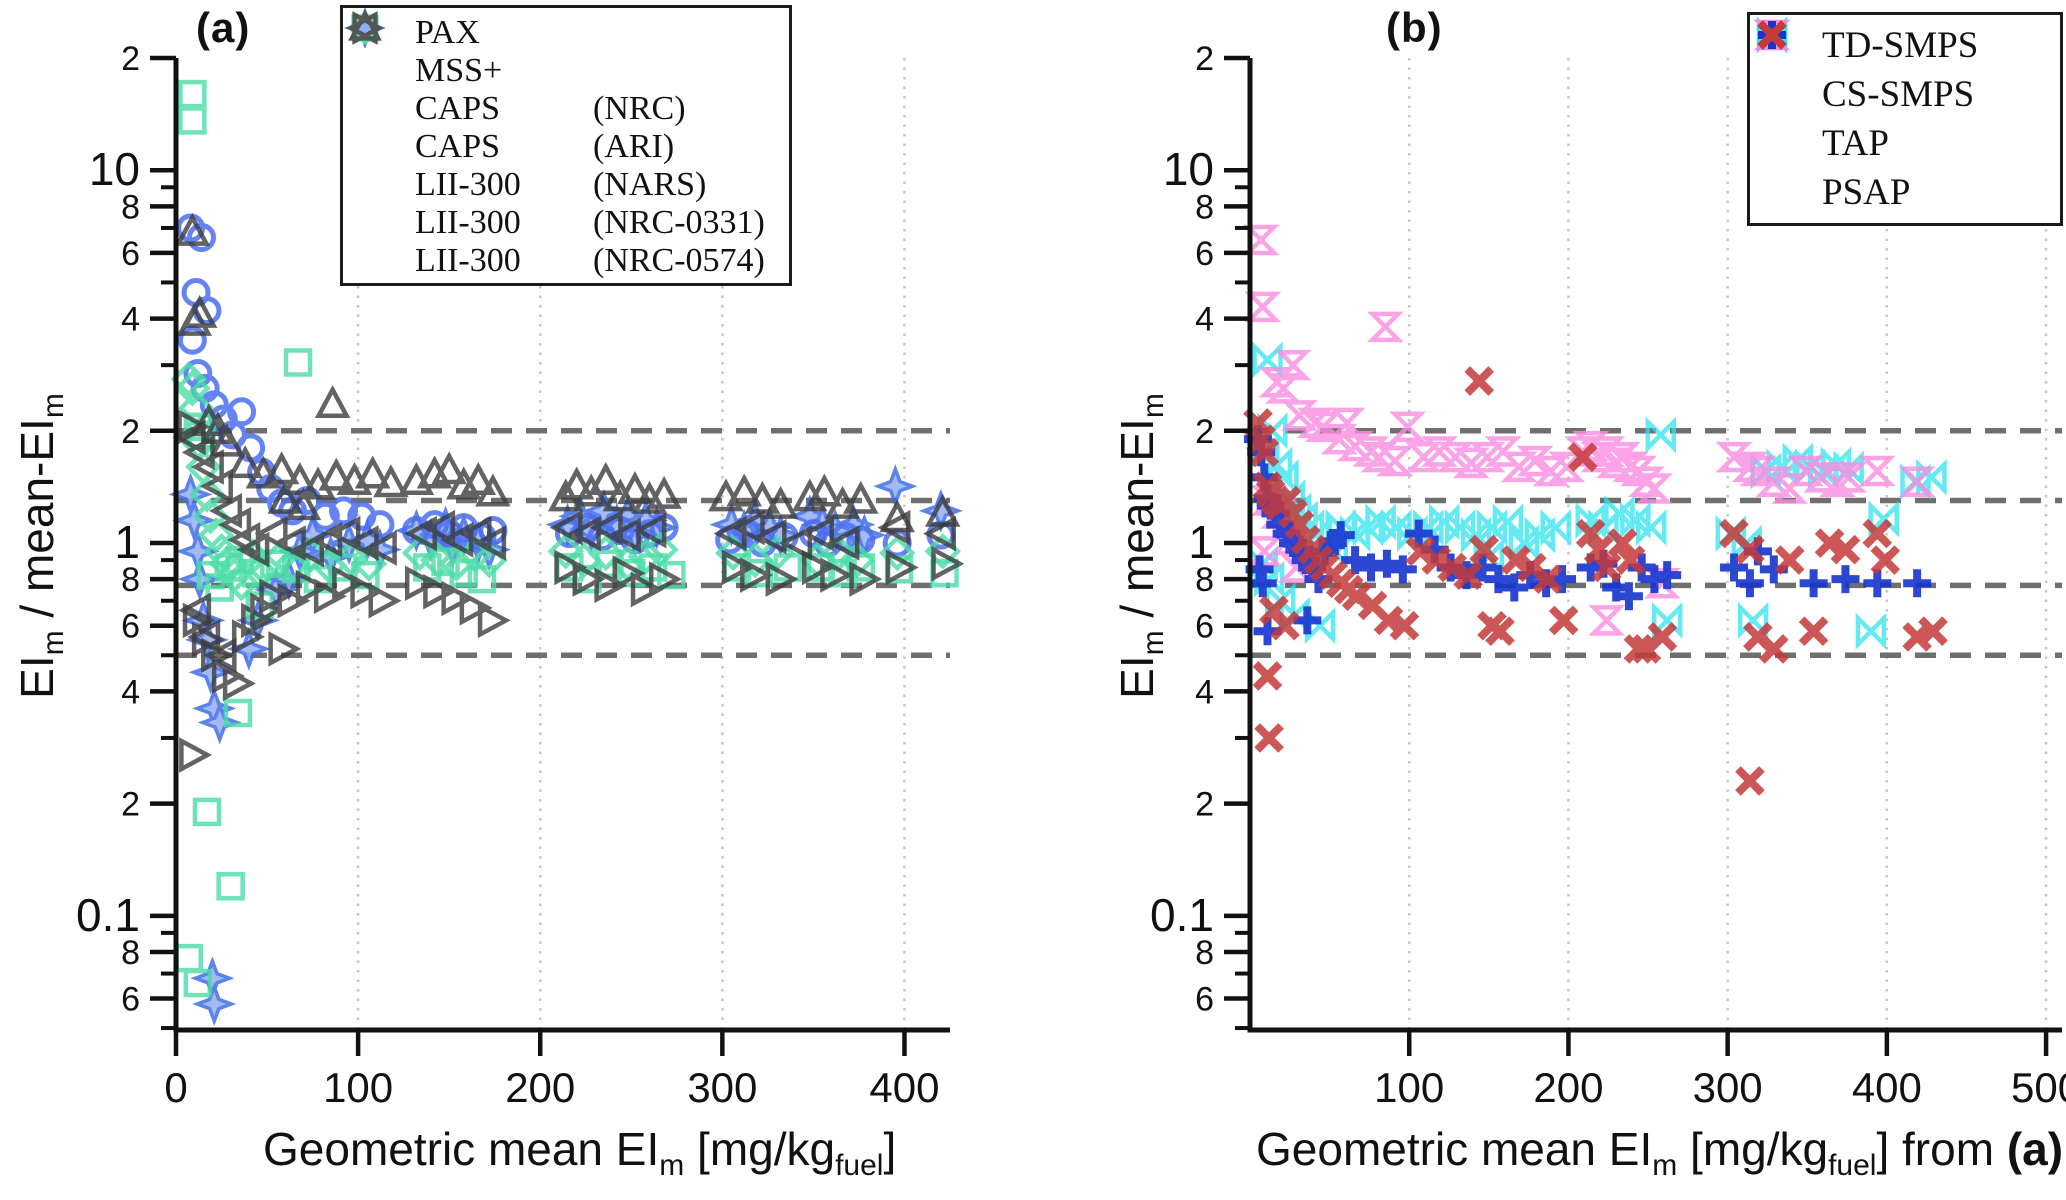 The width and height of the screenshot is (2066, 1200). I want to click on panel-a-tag: (a), so click(223, 27).